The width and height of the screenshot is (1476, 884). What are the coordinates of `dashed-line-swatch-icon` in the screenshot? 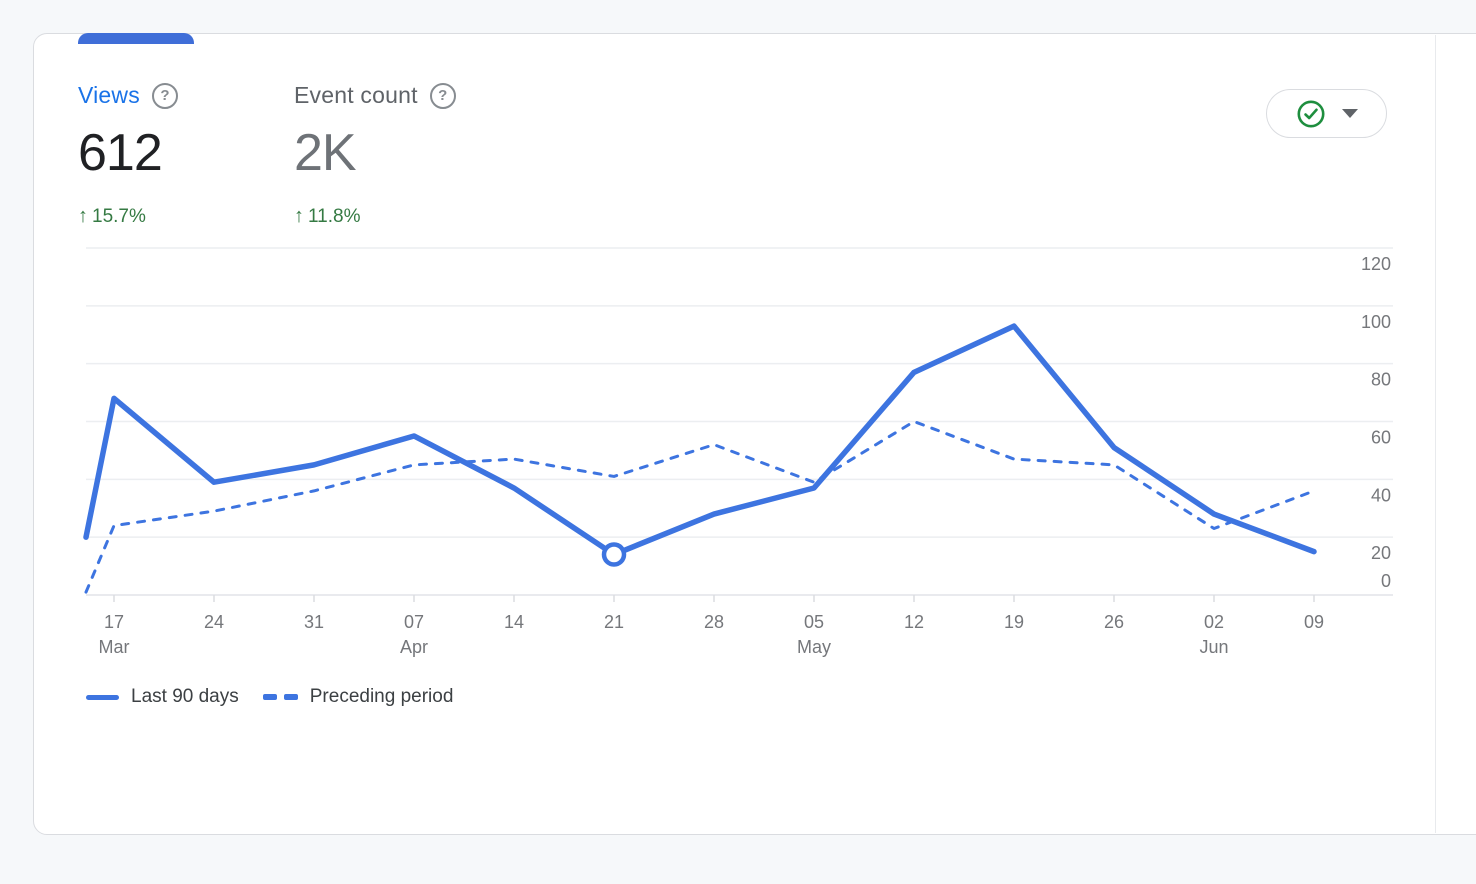 It's located at (280, 697).